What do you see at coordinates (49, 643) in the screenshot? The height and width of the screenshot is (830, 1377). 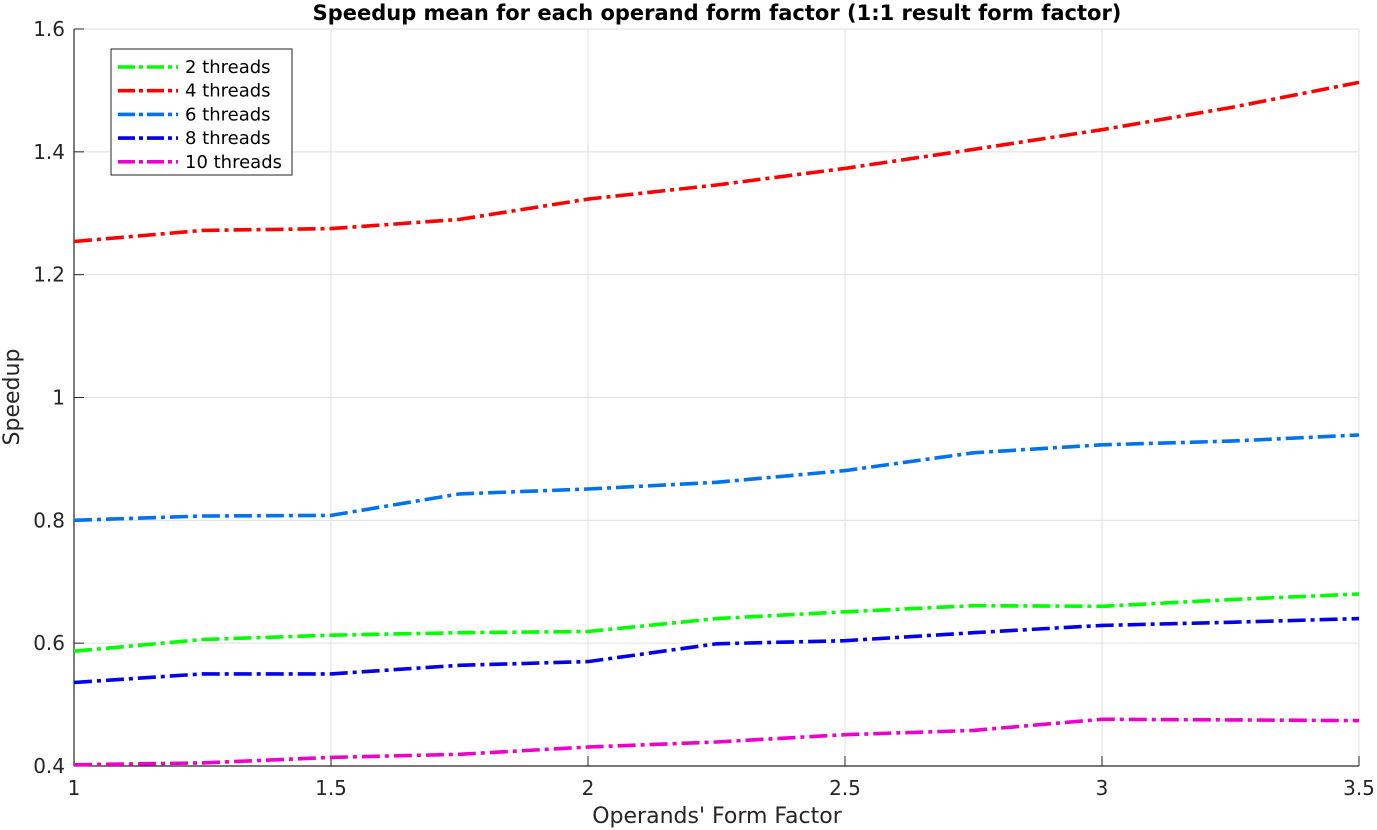 I see `y-tick-label: 0.6` at bounding box center [49, 643].